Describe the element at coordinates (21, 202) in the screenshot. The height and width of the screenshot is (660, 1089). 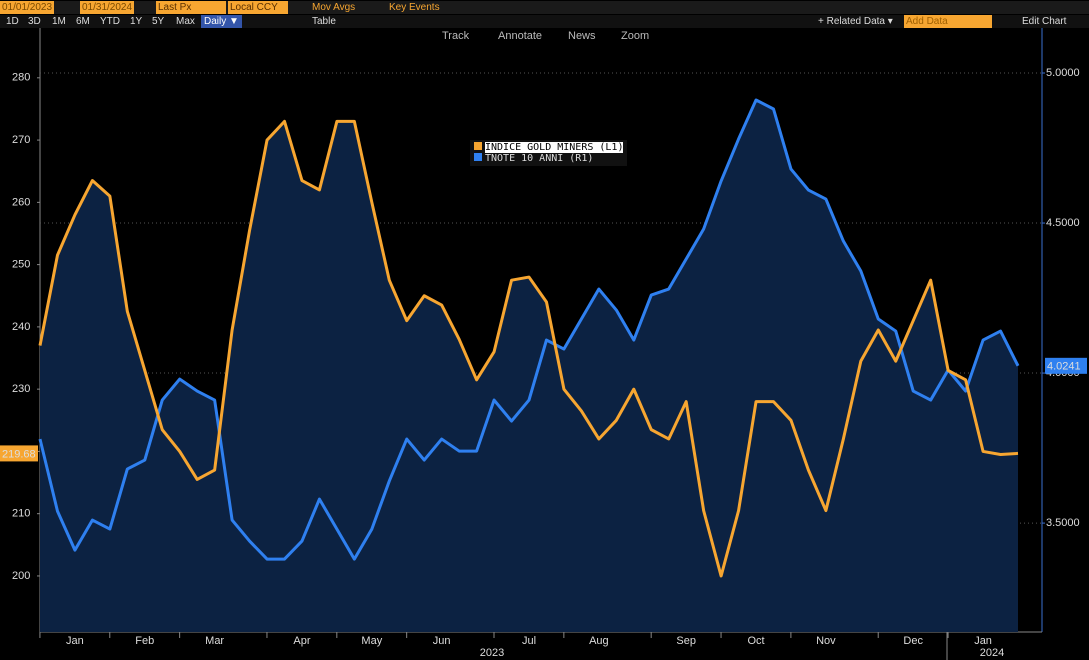
I see `y-tick-label: 260` at that location.